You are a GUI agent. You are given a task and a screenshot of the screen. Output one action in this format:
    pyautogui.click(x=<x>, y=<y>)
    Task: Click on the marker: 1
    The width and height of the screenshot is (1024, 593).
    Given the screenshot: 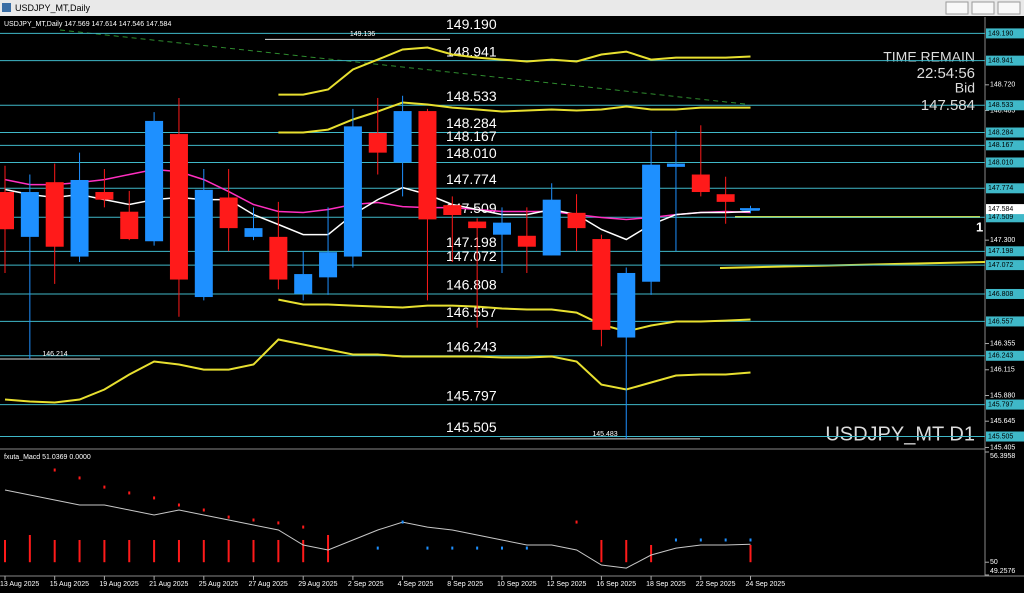 What is the action you would take?
    pyautogui.click(x=979, y=226)
    